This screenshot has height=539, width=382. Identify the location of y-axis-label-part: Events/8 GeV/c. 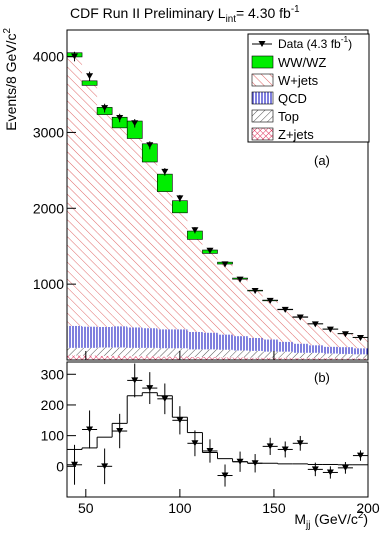
(11, 81).